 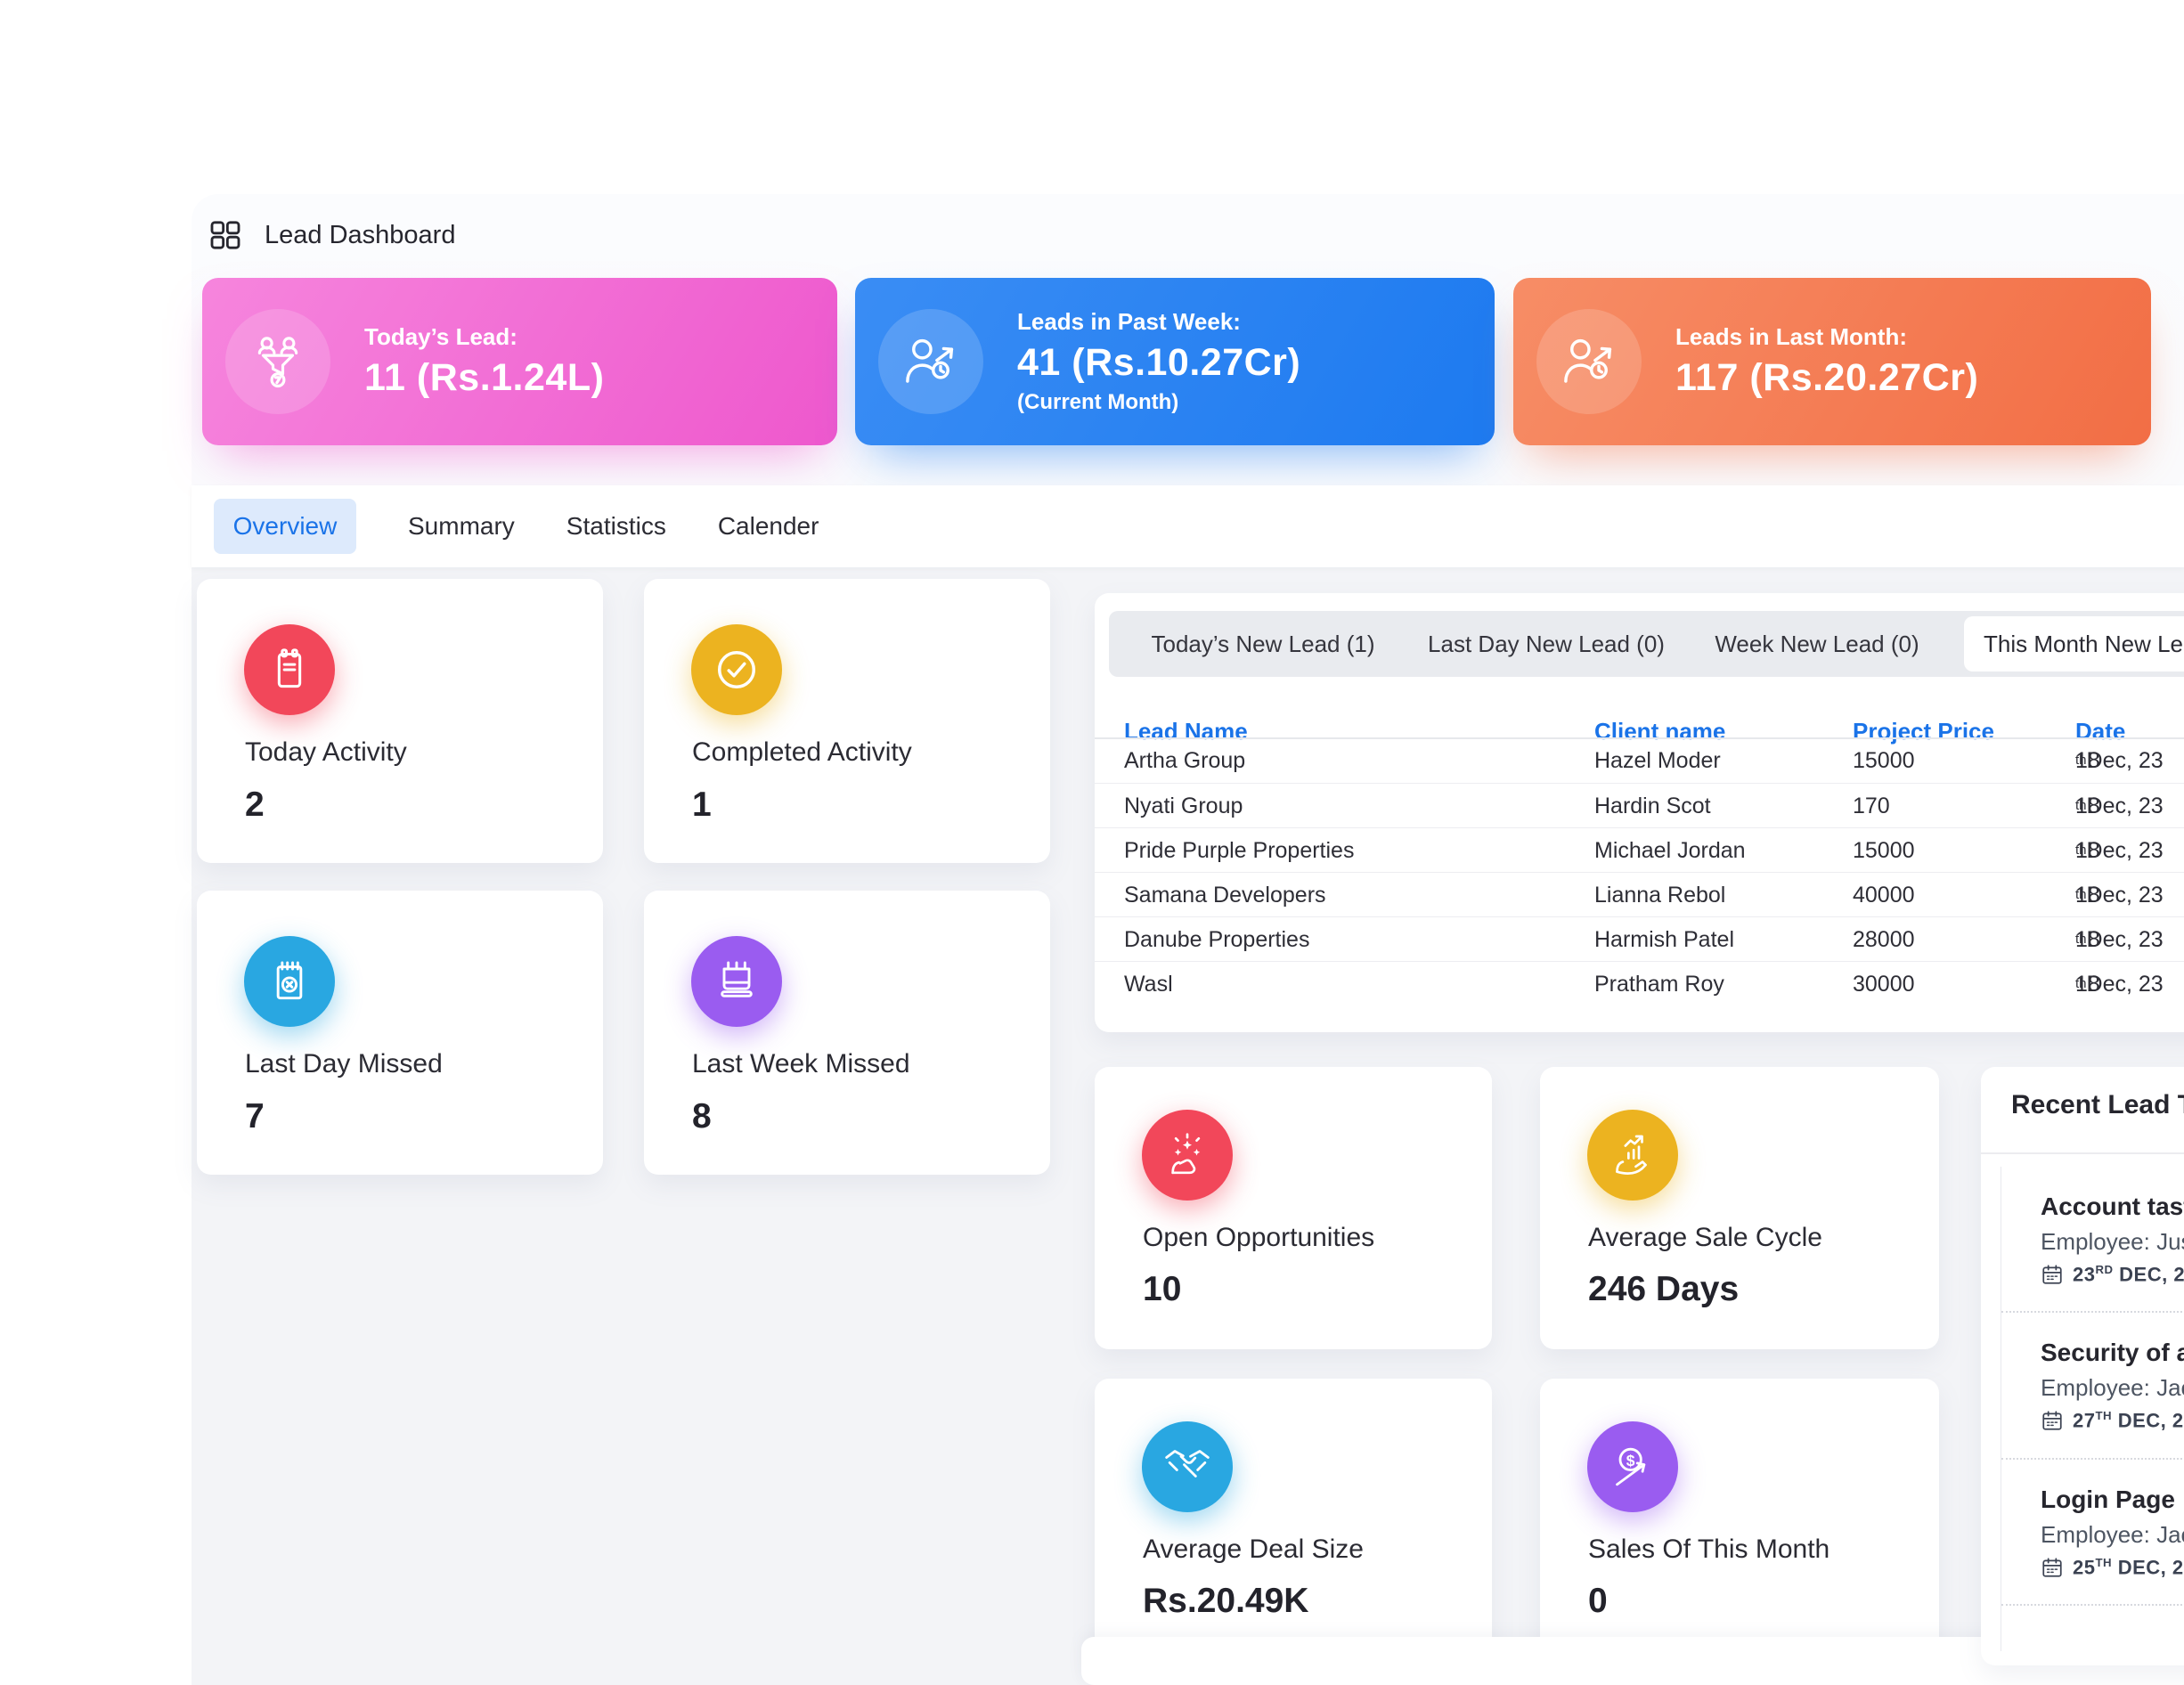 What do you see at coordinates (1217, 939) in the screenshot?
I see `cell-lead-name: Danube Properties` at bounding box center [1217, 939].